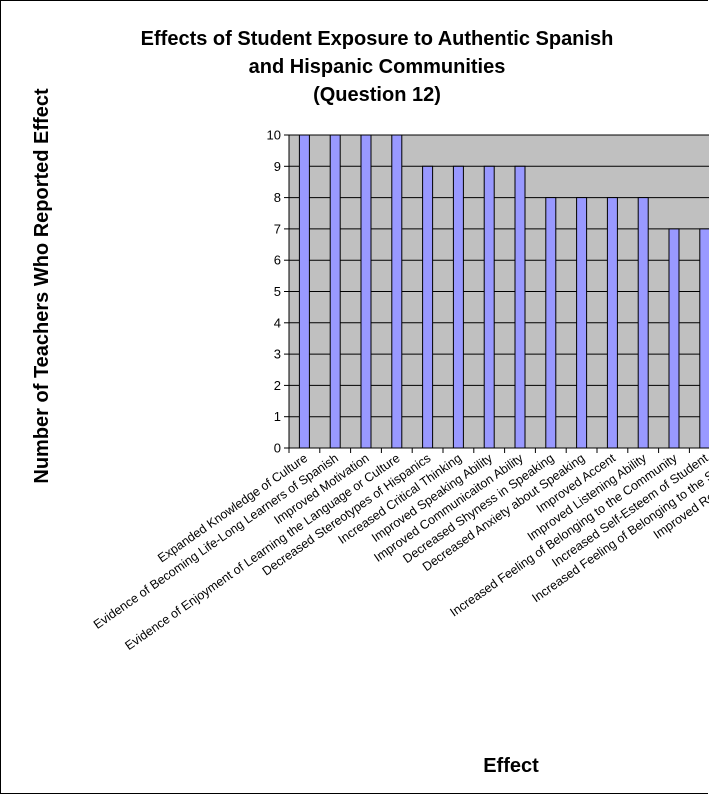  I want to click on y-tick-label: 4, so click(277, 322).